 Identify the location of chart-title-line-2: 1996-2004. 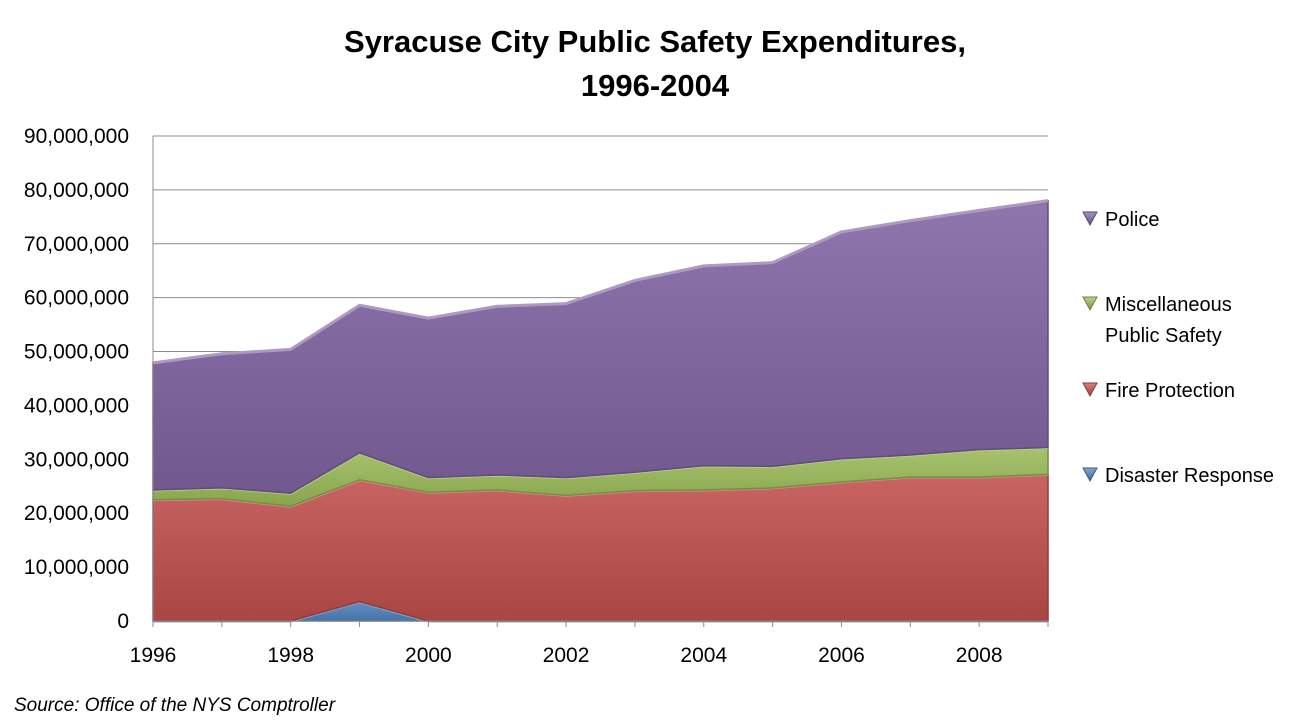
(655, 85).